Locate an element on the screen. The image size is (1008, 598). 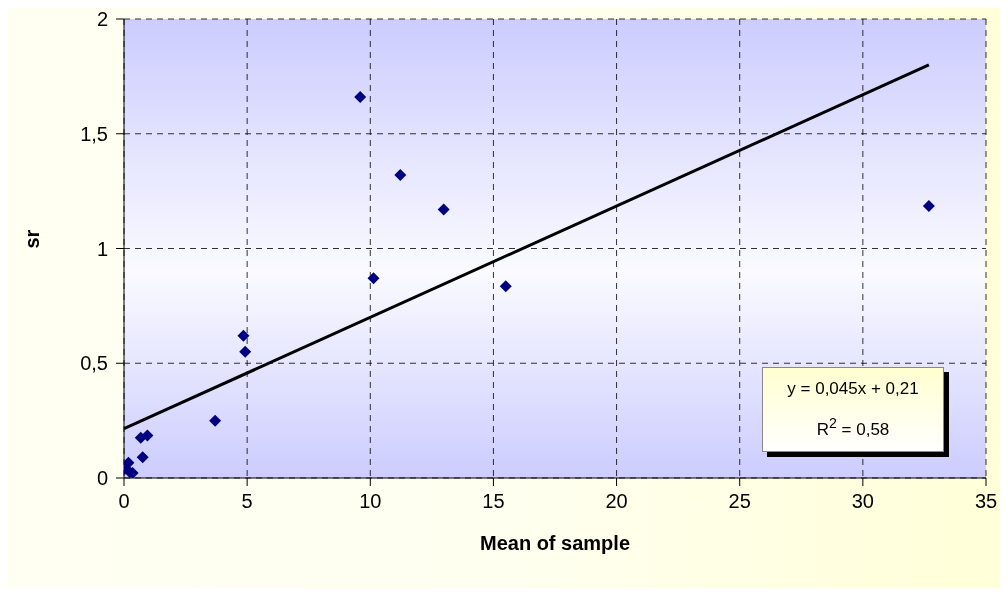
annotation: R$^{2}$ = 0,58 is located at coordinates (853, 427).